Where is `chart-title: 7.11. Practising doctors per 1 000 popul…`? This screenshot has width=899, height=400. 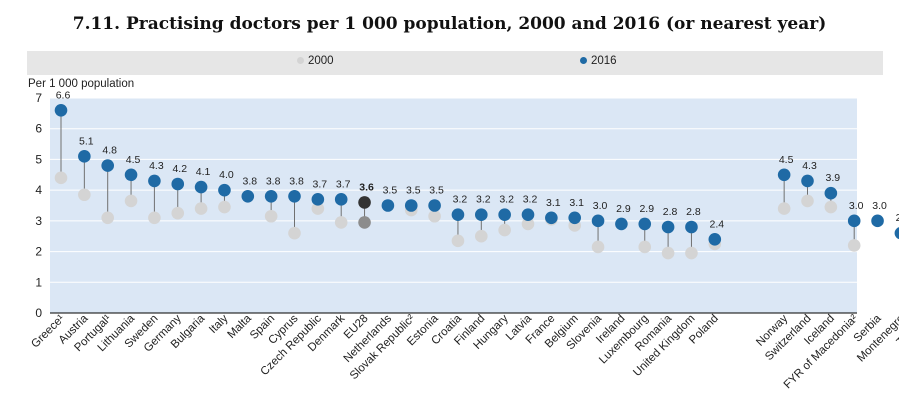 chart-title: 7.11. Practising doctors per 1 000 popul… is located at coordinates (449, 24).